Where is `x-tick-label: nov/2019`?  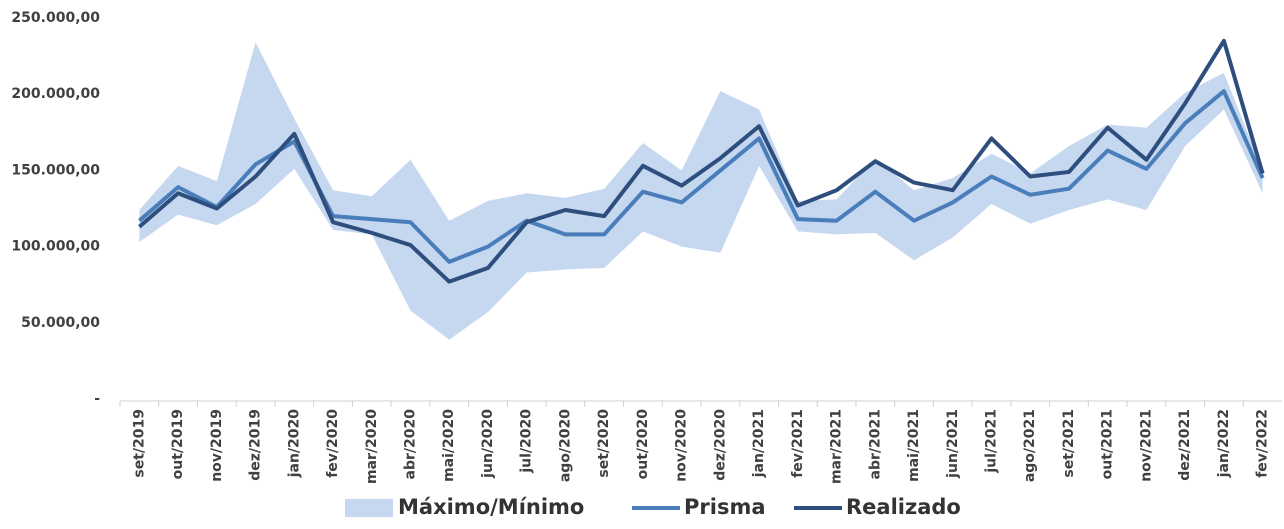 x-tick-label: nov/2019 is located at coordinates (217, 445).